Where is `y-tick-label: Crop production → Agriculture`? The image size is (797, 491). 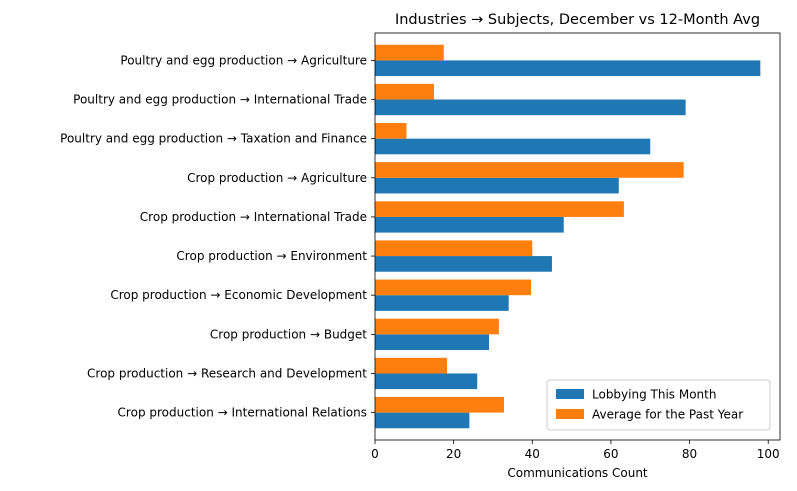 y-tick-label: Crop production → Agriculture is located at coordinates (277, 178).